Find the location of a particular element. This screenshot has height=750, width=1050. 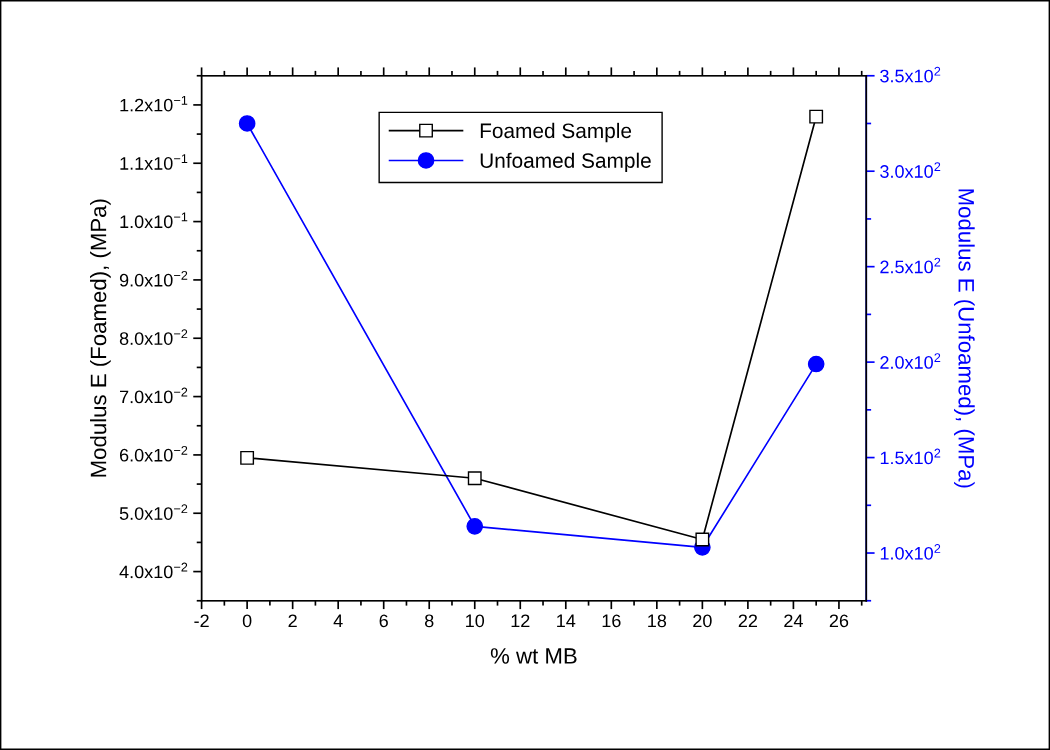

y2-tick-label: 2.5x10$^{2}$ is located at coordinates (910, 265).